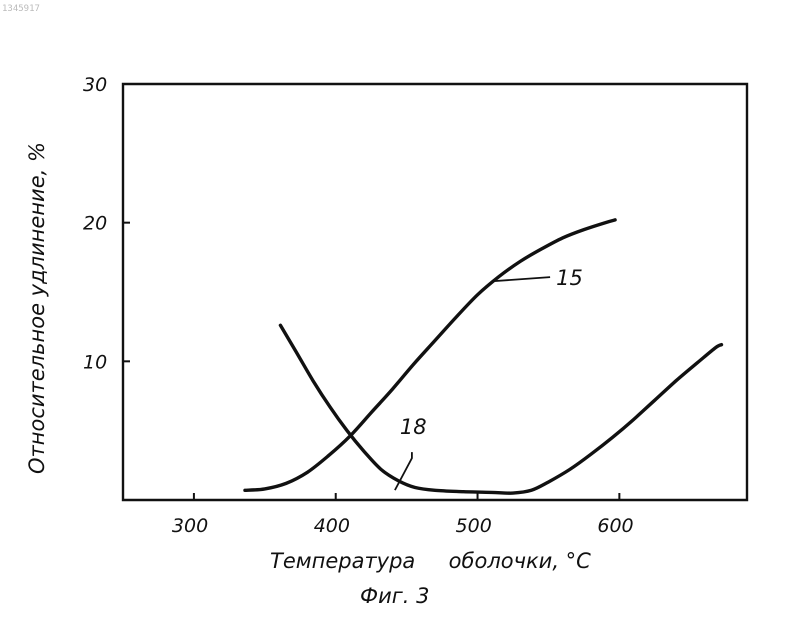 The width and height of the screenshot is (800, 624). Describe the element at coordinates (190, 526) in the screenshot. I see `x-tick-label: 300` at that location.